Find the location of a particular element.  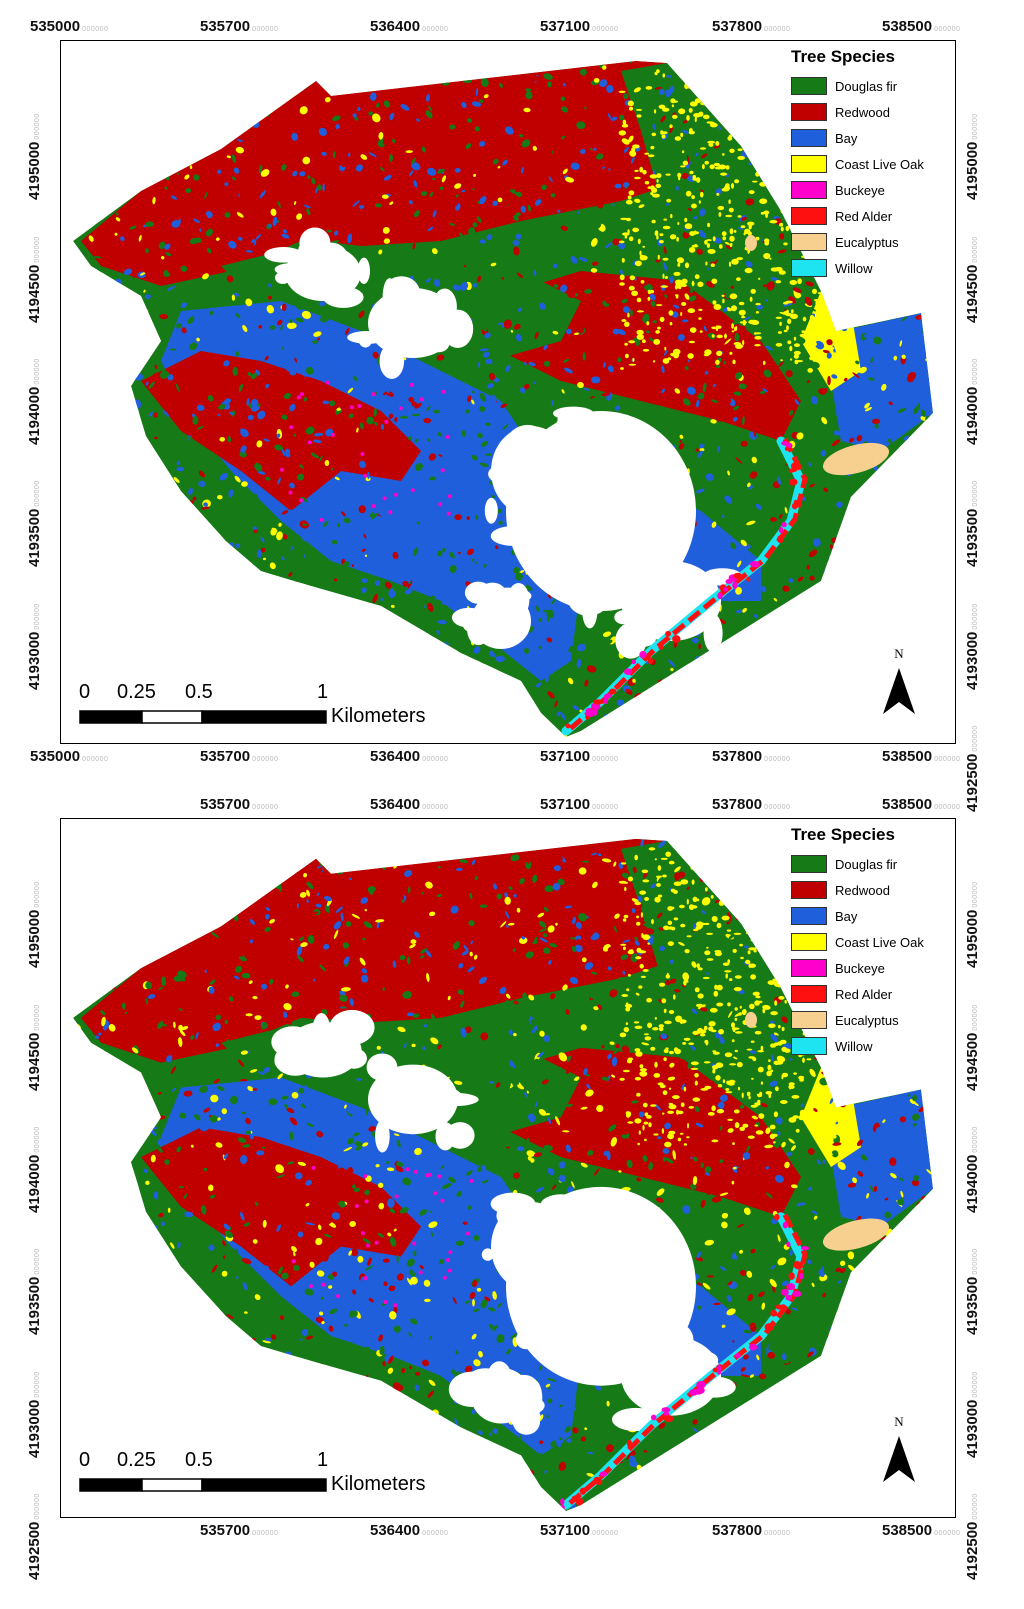

tick-value: 536400 is located at coordinates (395, 804).